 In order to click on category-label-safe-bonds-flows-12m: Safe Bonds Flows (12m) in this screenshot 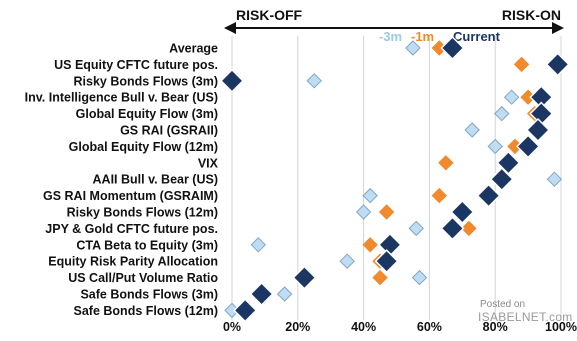, I will do `click(146, 311)`.